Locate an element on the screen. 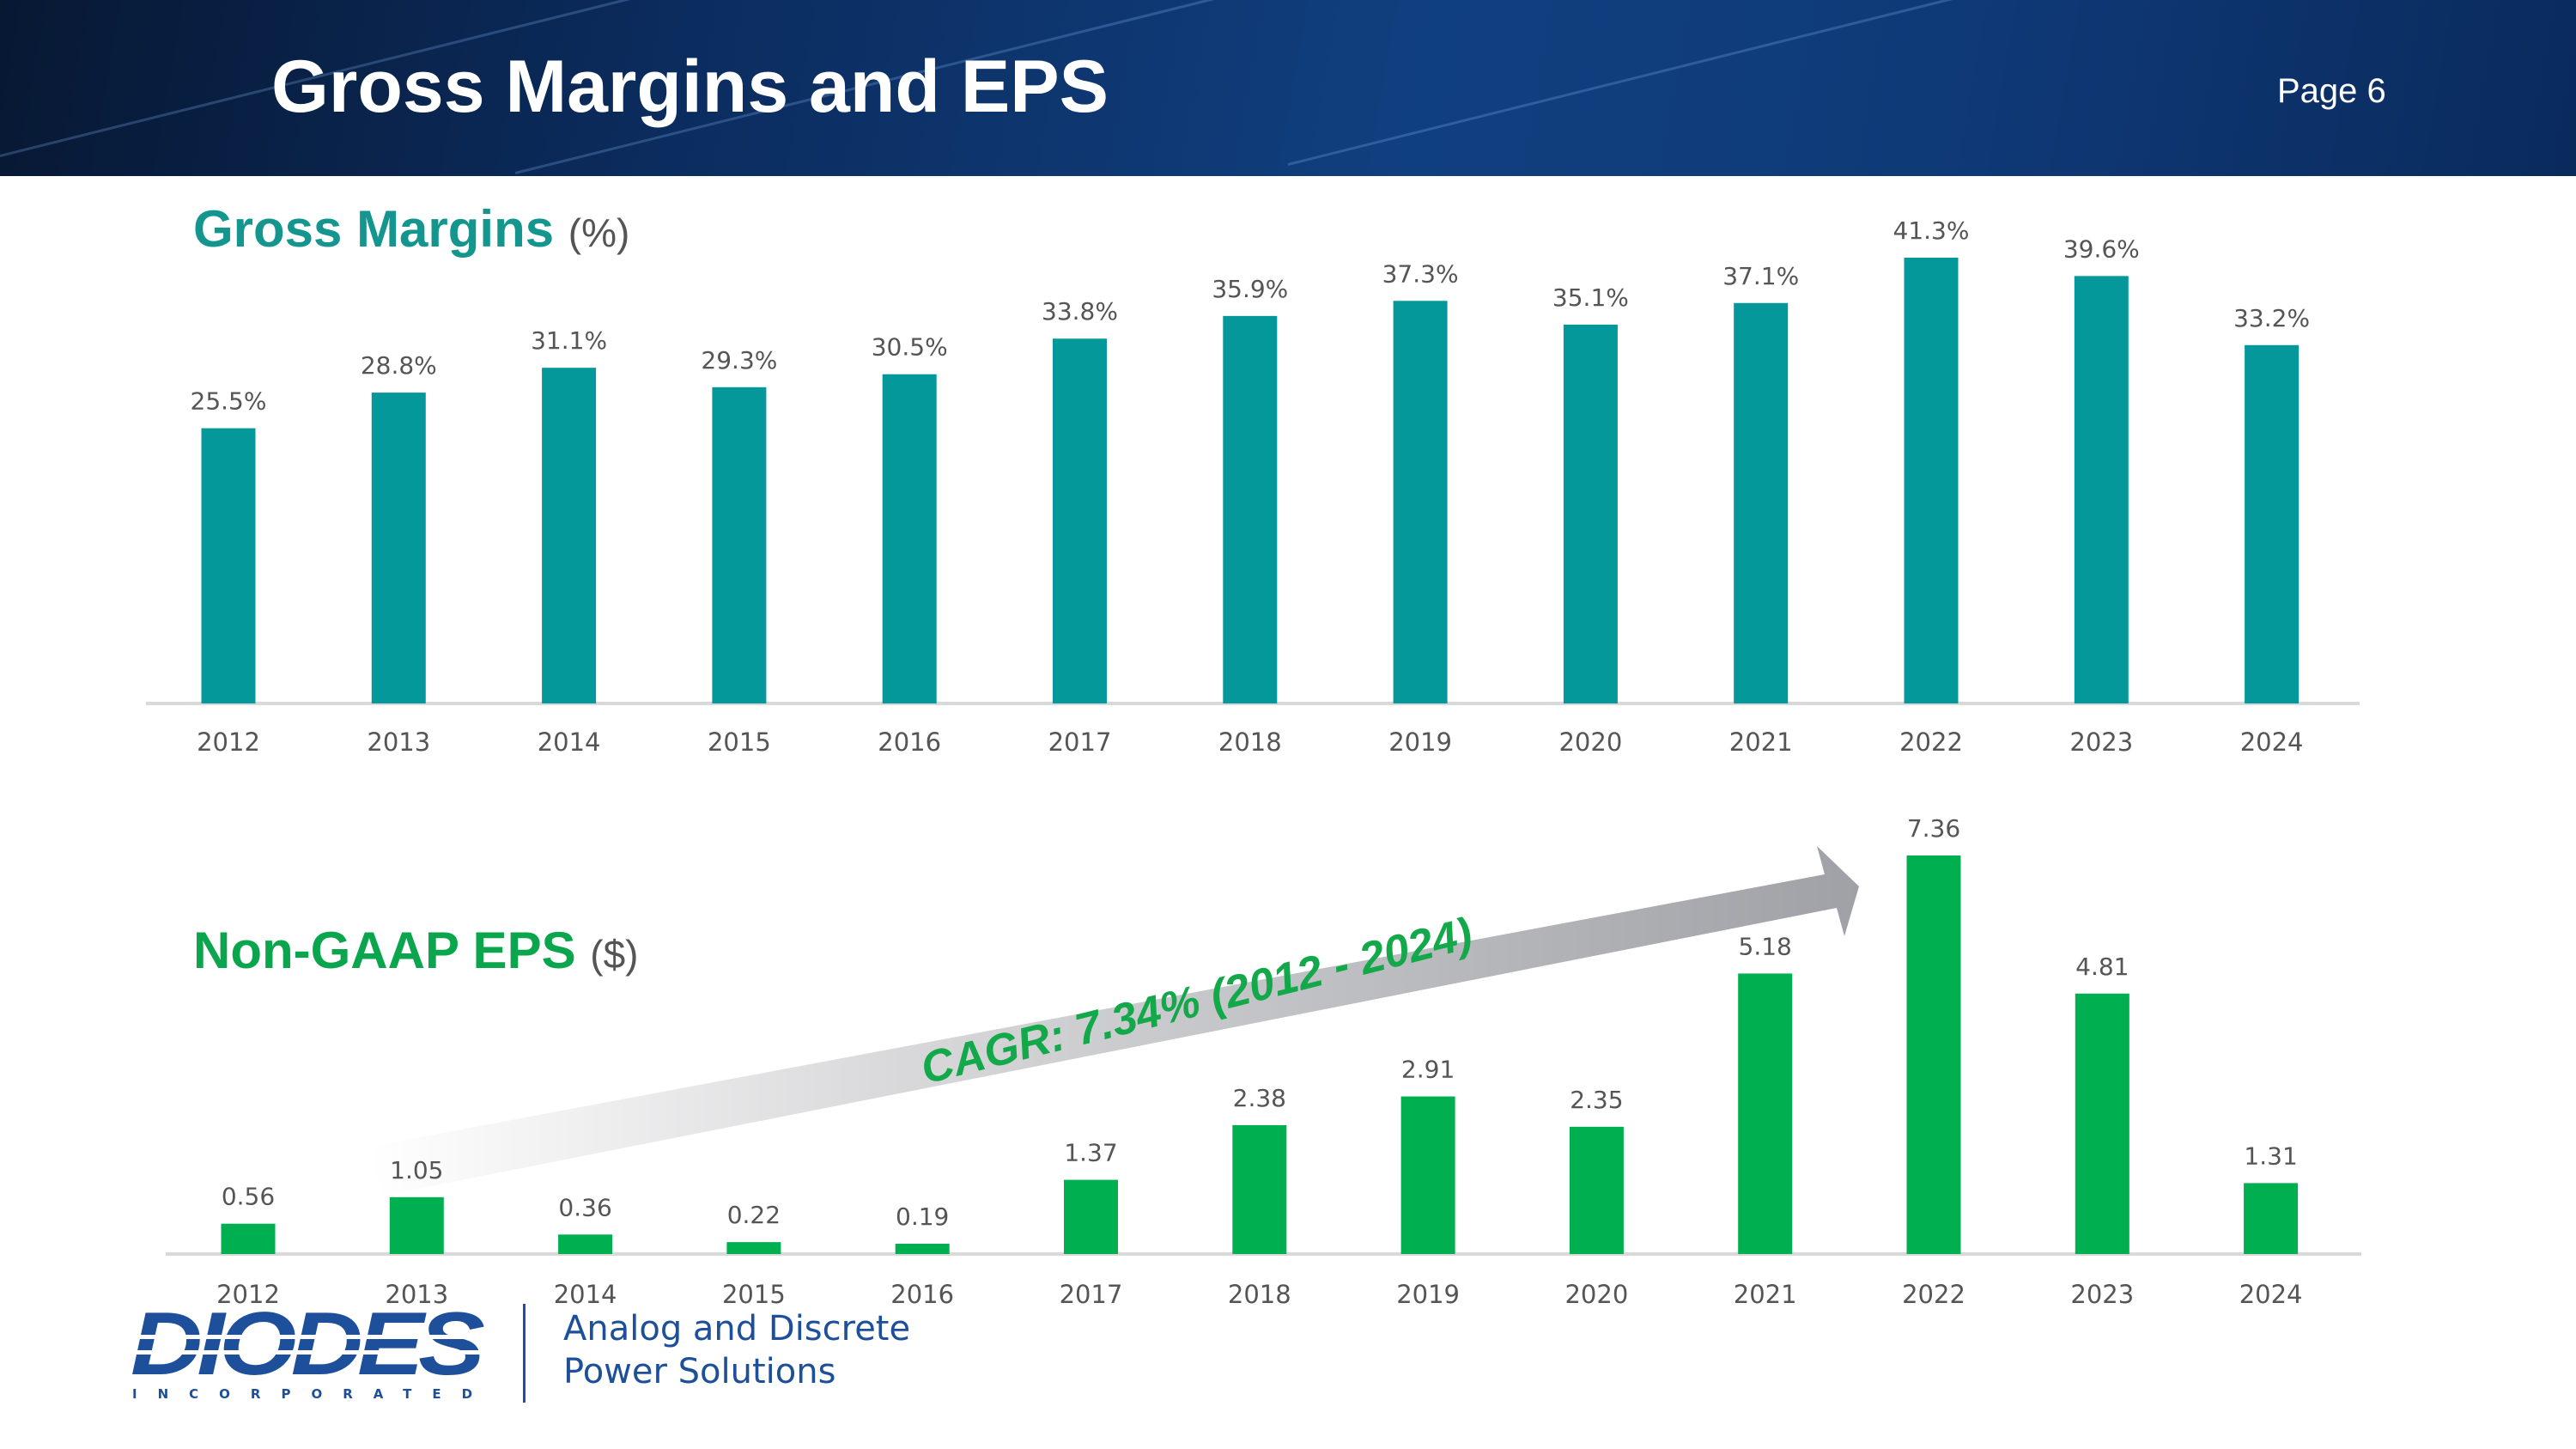 Image resolution: width=2576 pixels, height=1449 pixels. eps-tick-label: 2017 is located at coordinates (1091, 1294).